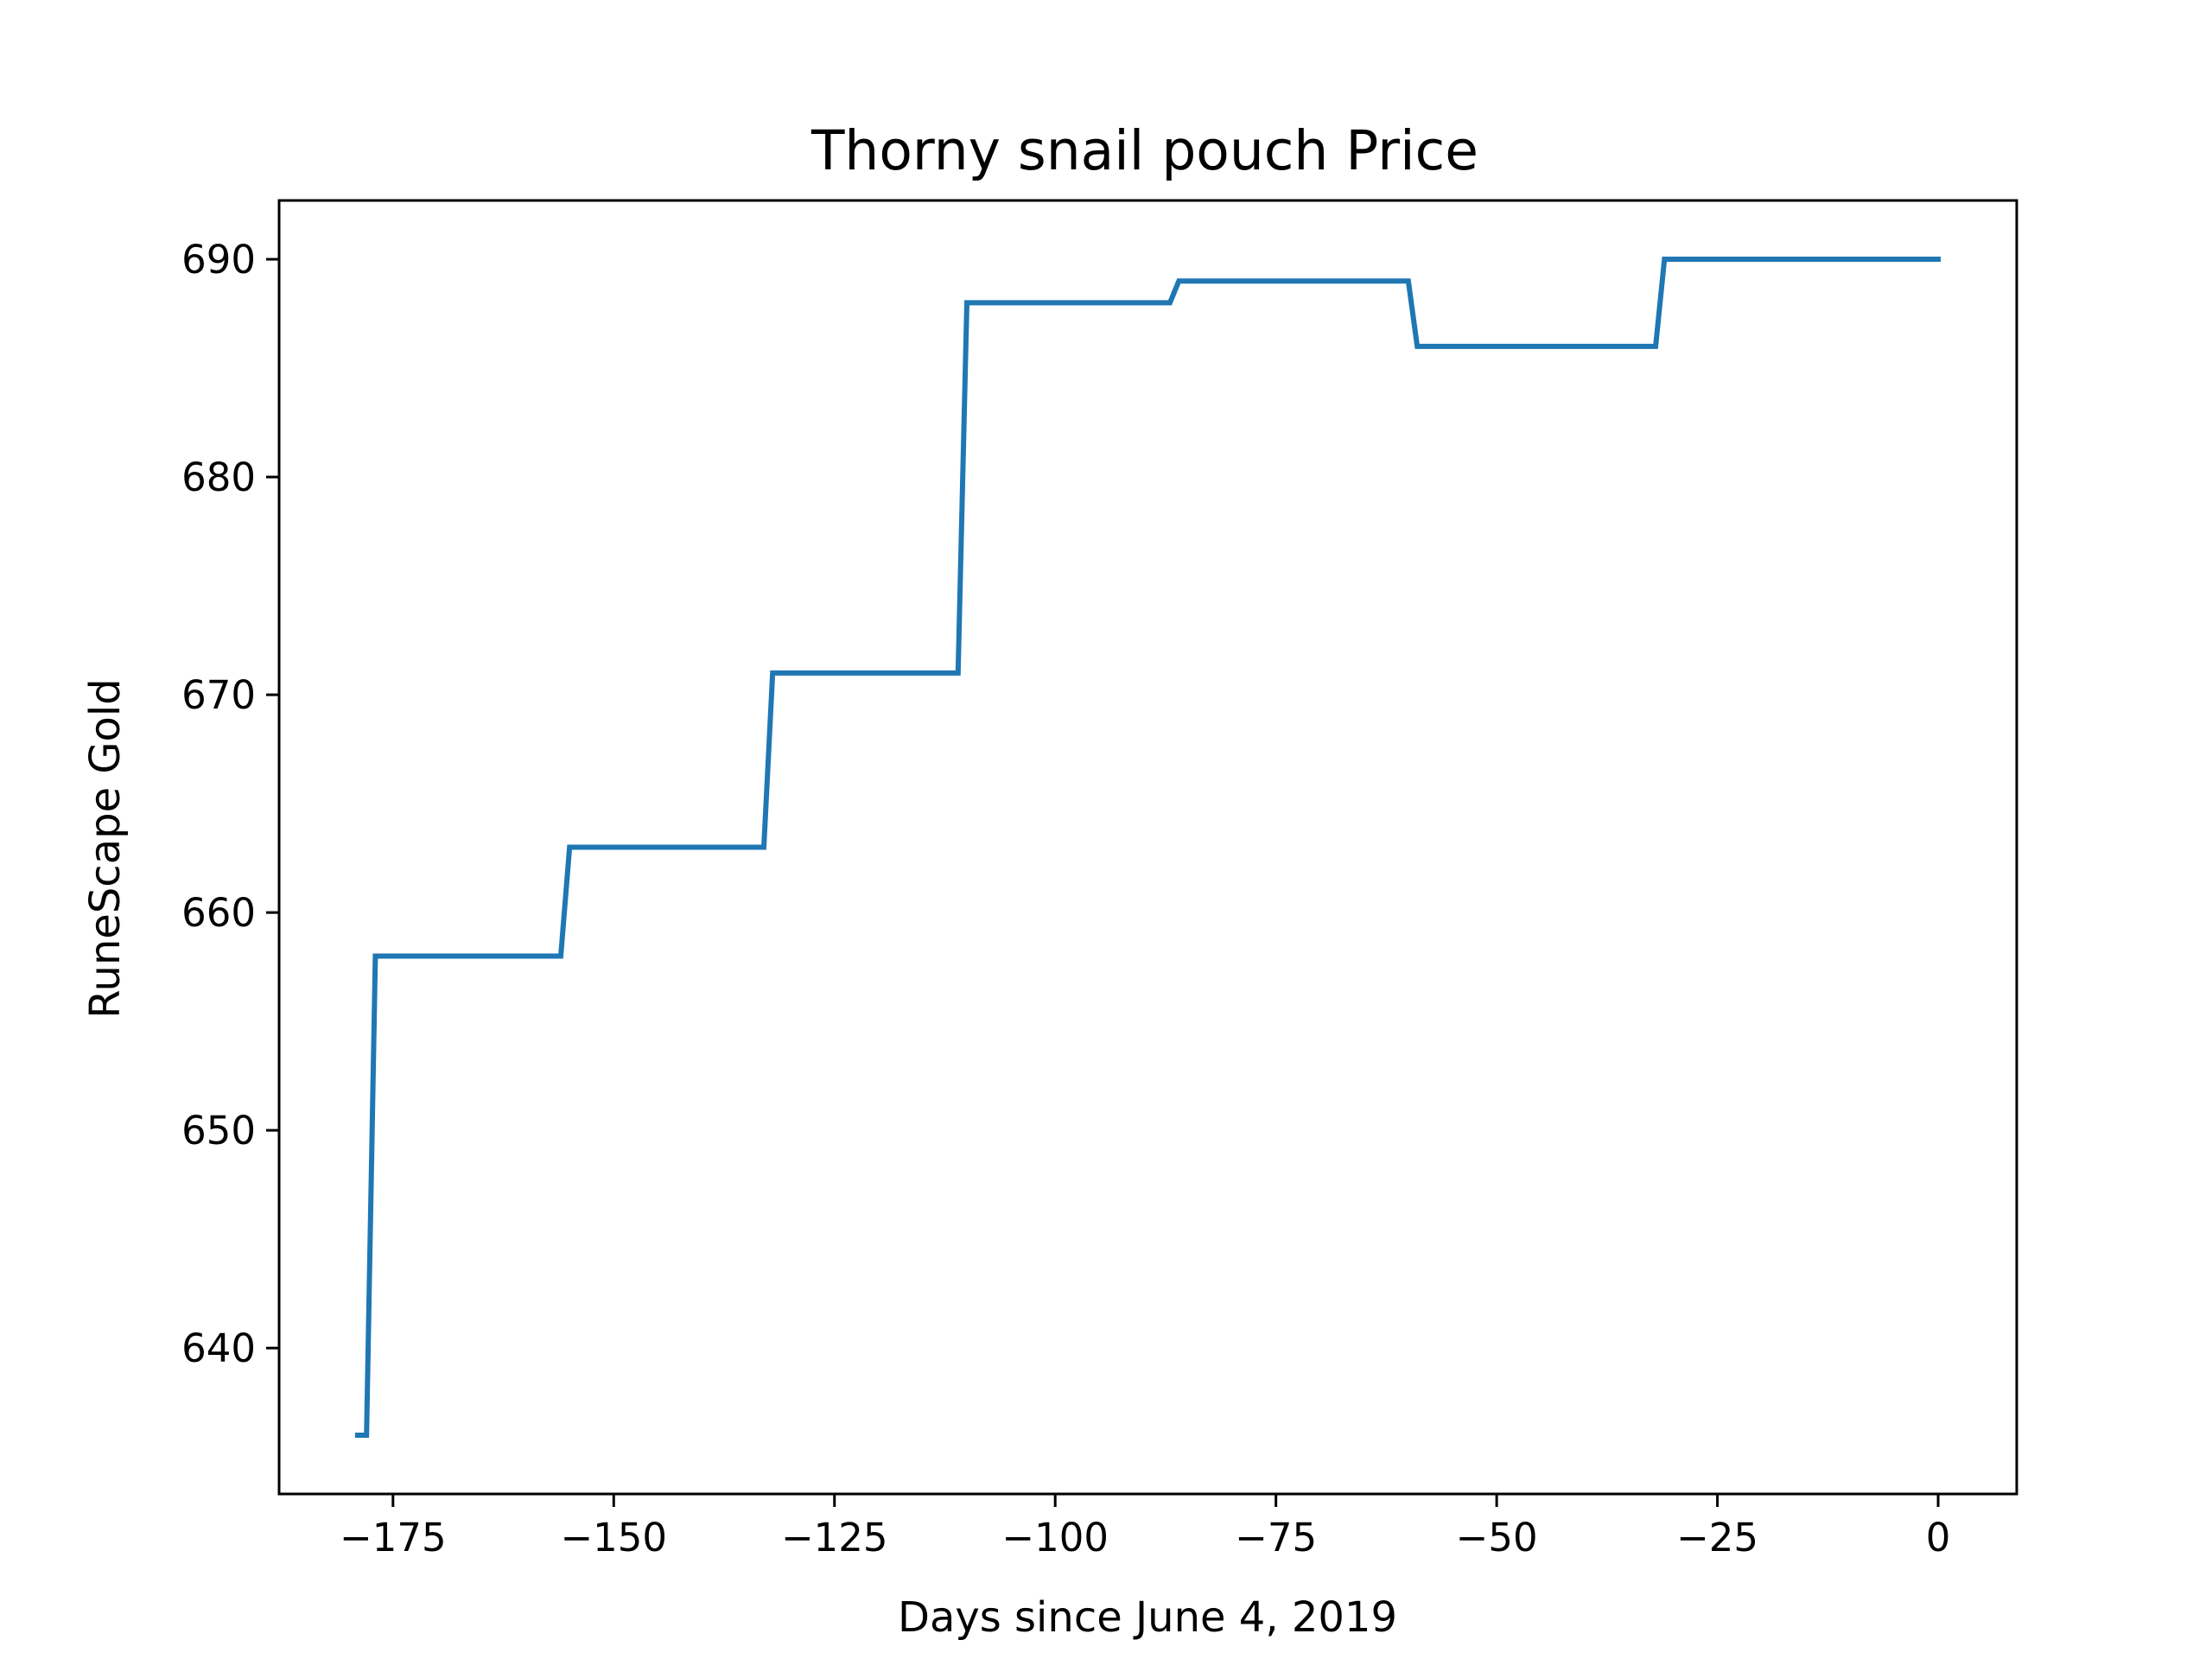  What do you see at coordinates (834, 1537) in the screenshot?
I see `x-tick-label: −125` at bounding box center [834, 1537].